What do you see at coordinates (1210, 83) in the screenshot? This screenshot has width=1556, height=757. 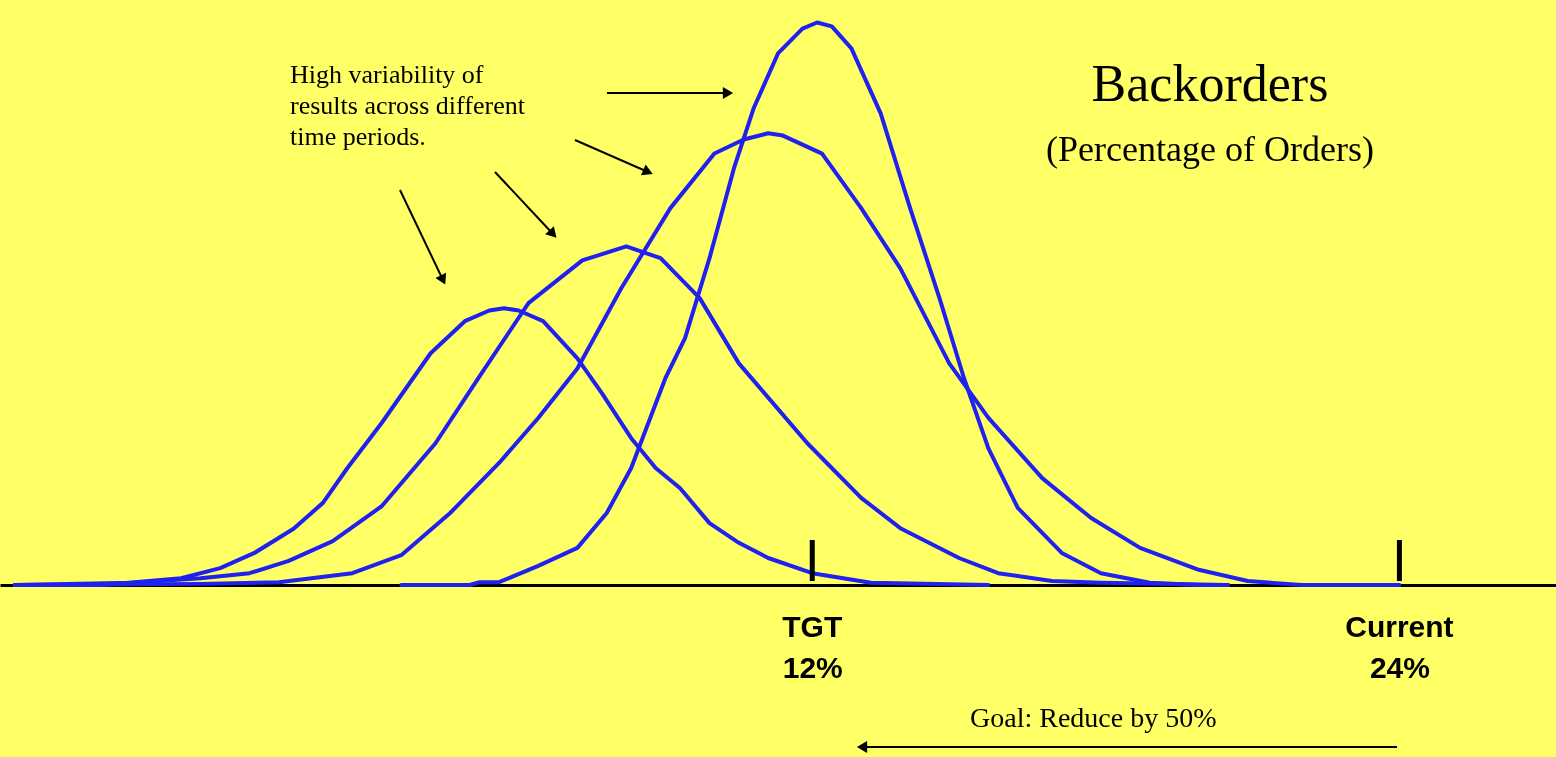 I see `text: Backorders` at bounding box center [1210, 83].